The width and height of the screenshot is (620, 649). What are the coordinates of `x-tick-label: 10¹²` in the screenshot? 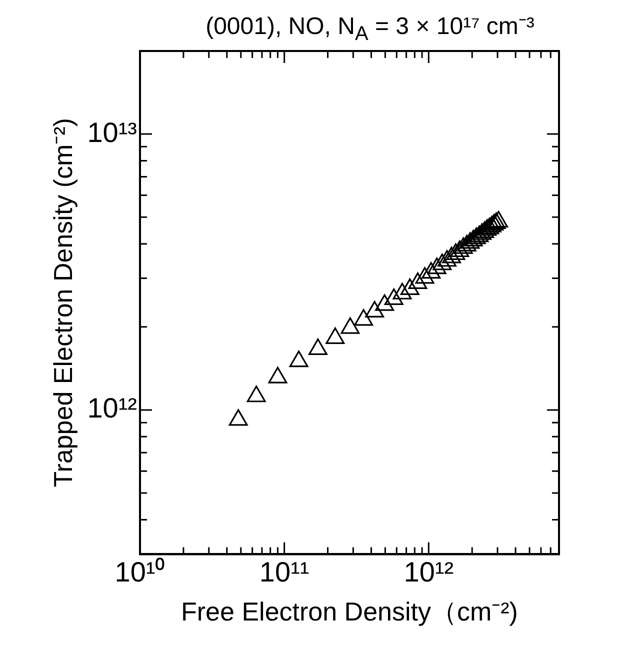 It's located at (429, 572).